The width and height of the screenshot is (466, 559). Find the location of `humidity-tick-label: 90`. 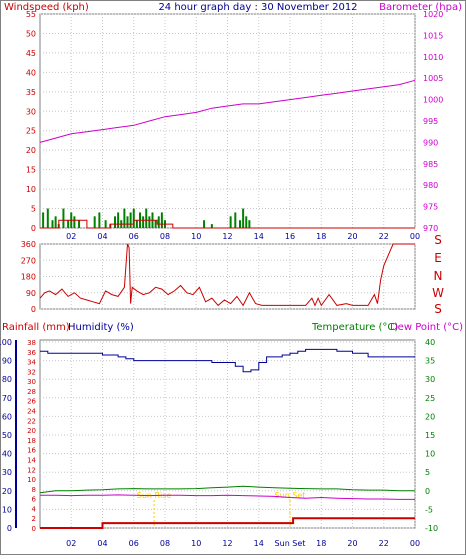

humidity-tick-label: 90 is located at coordinates (7, 361).